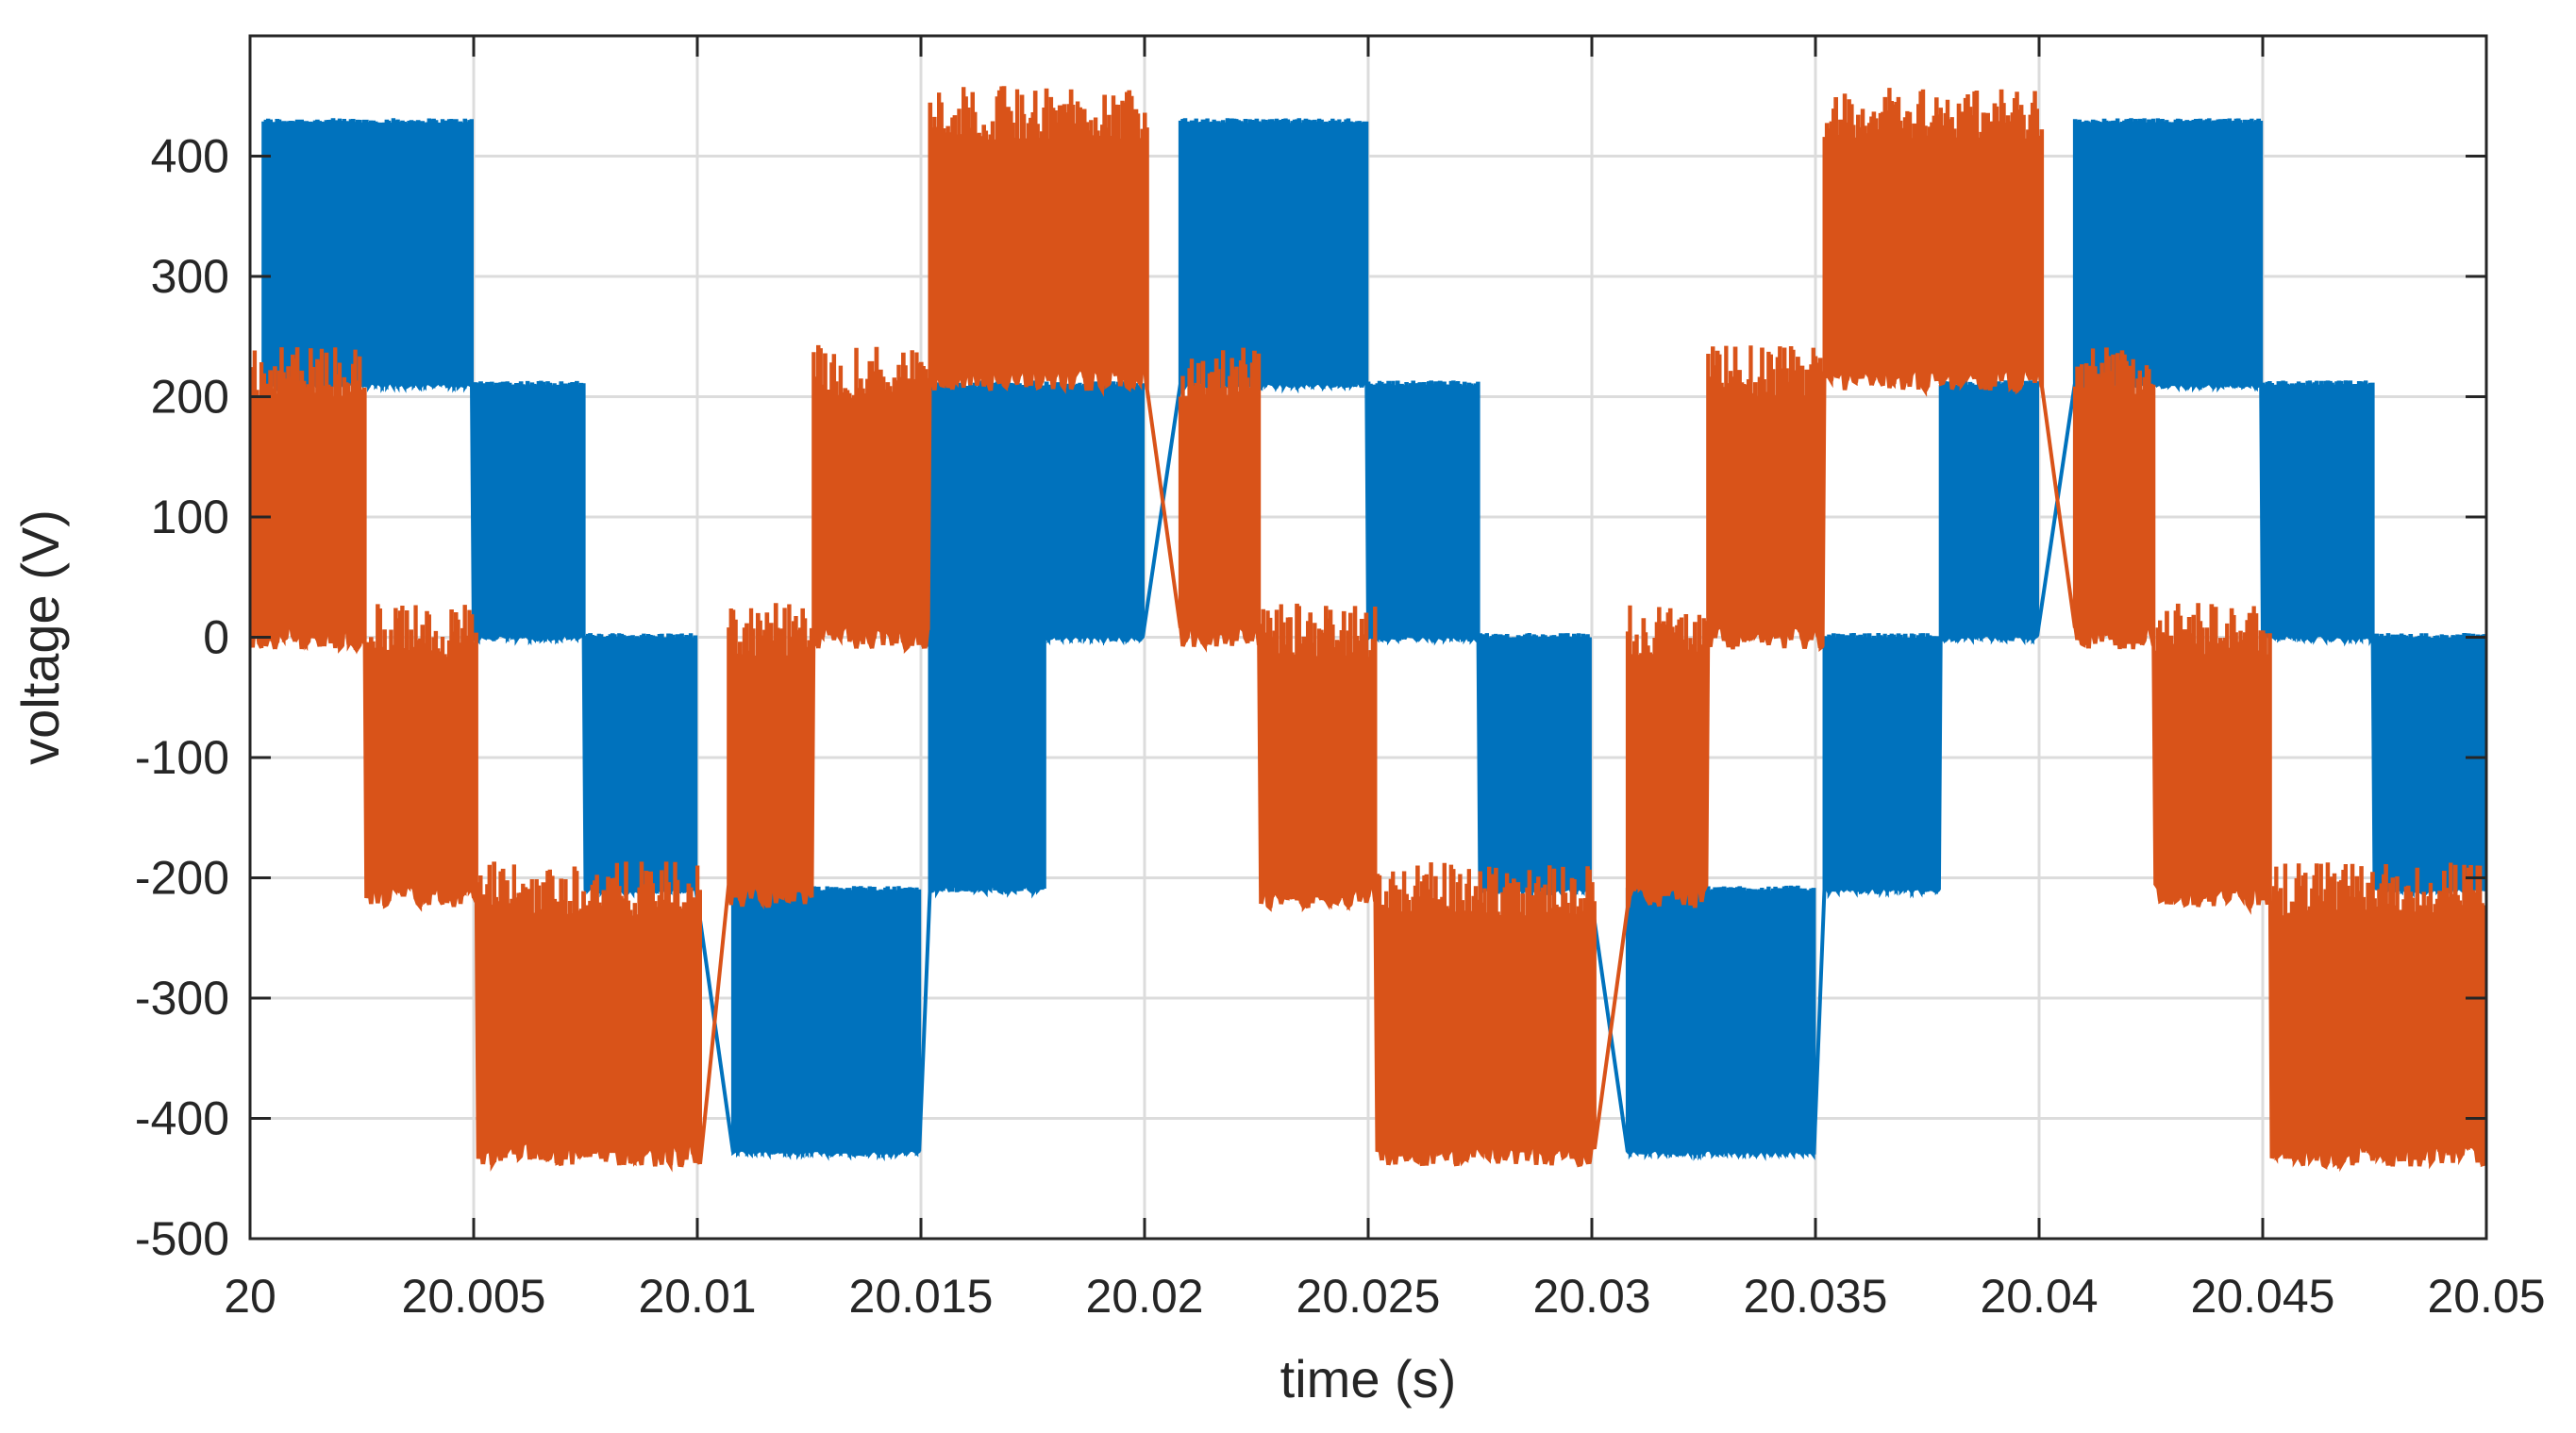 This screenshot has width=2576, height=1433. I want to click on x-axis-label: time (s), so click(1368, 1378).